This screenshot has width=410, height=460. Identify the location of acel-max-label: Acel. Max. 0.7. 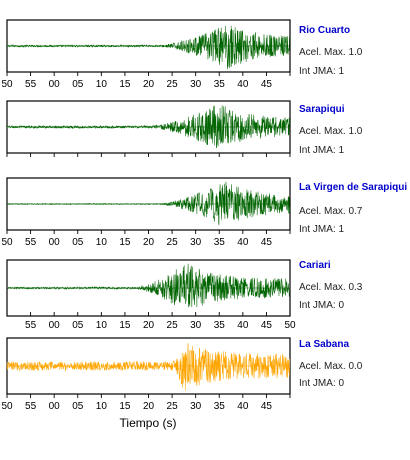
(331, 211).